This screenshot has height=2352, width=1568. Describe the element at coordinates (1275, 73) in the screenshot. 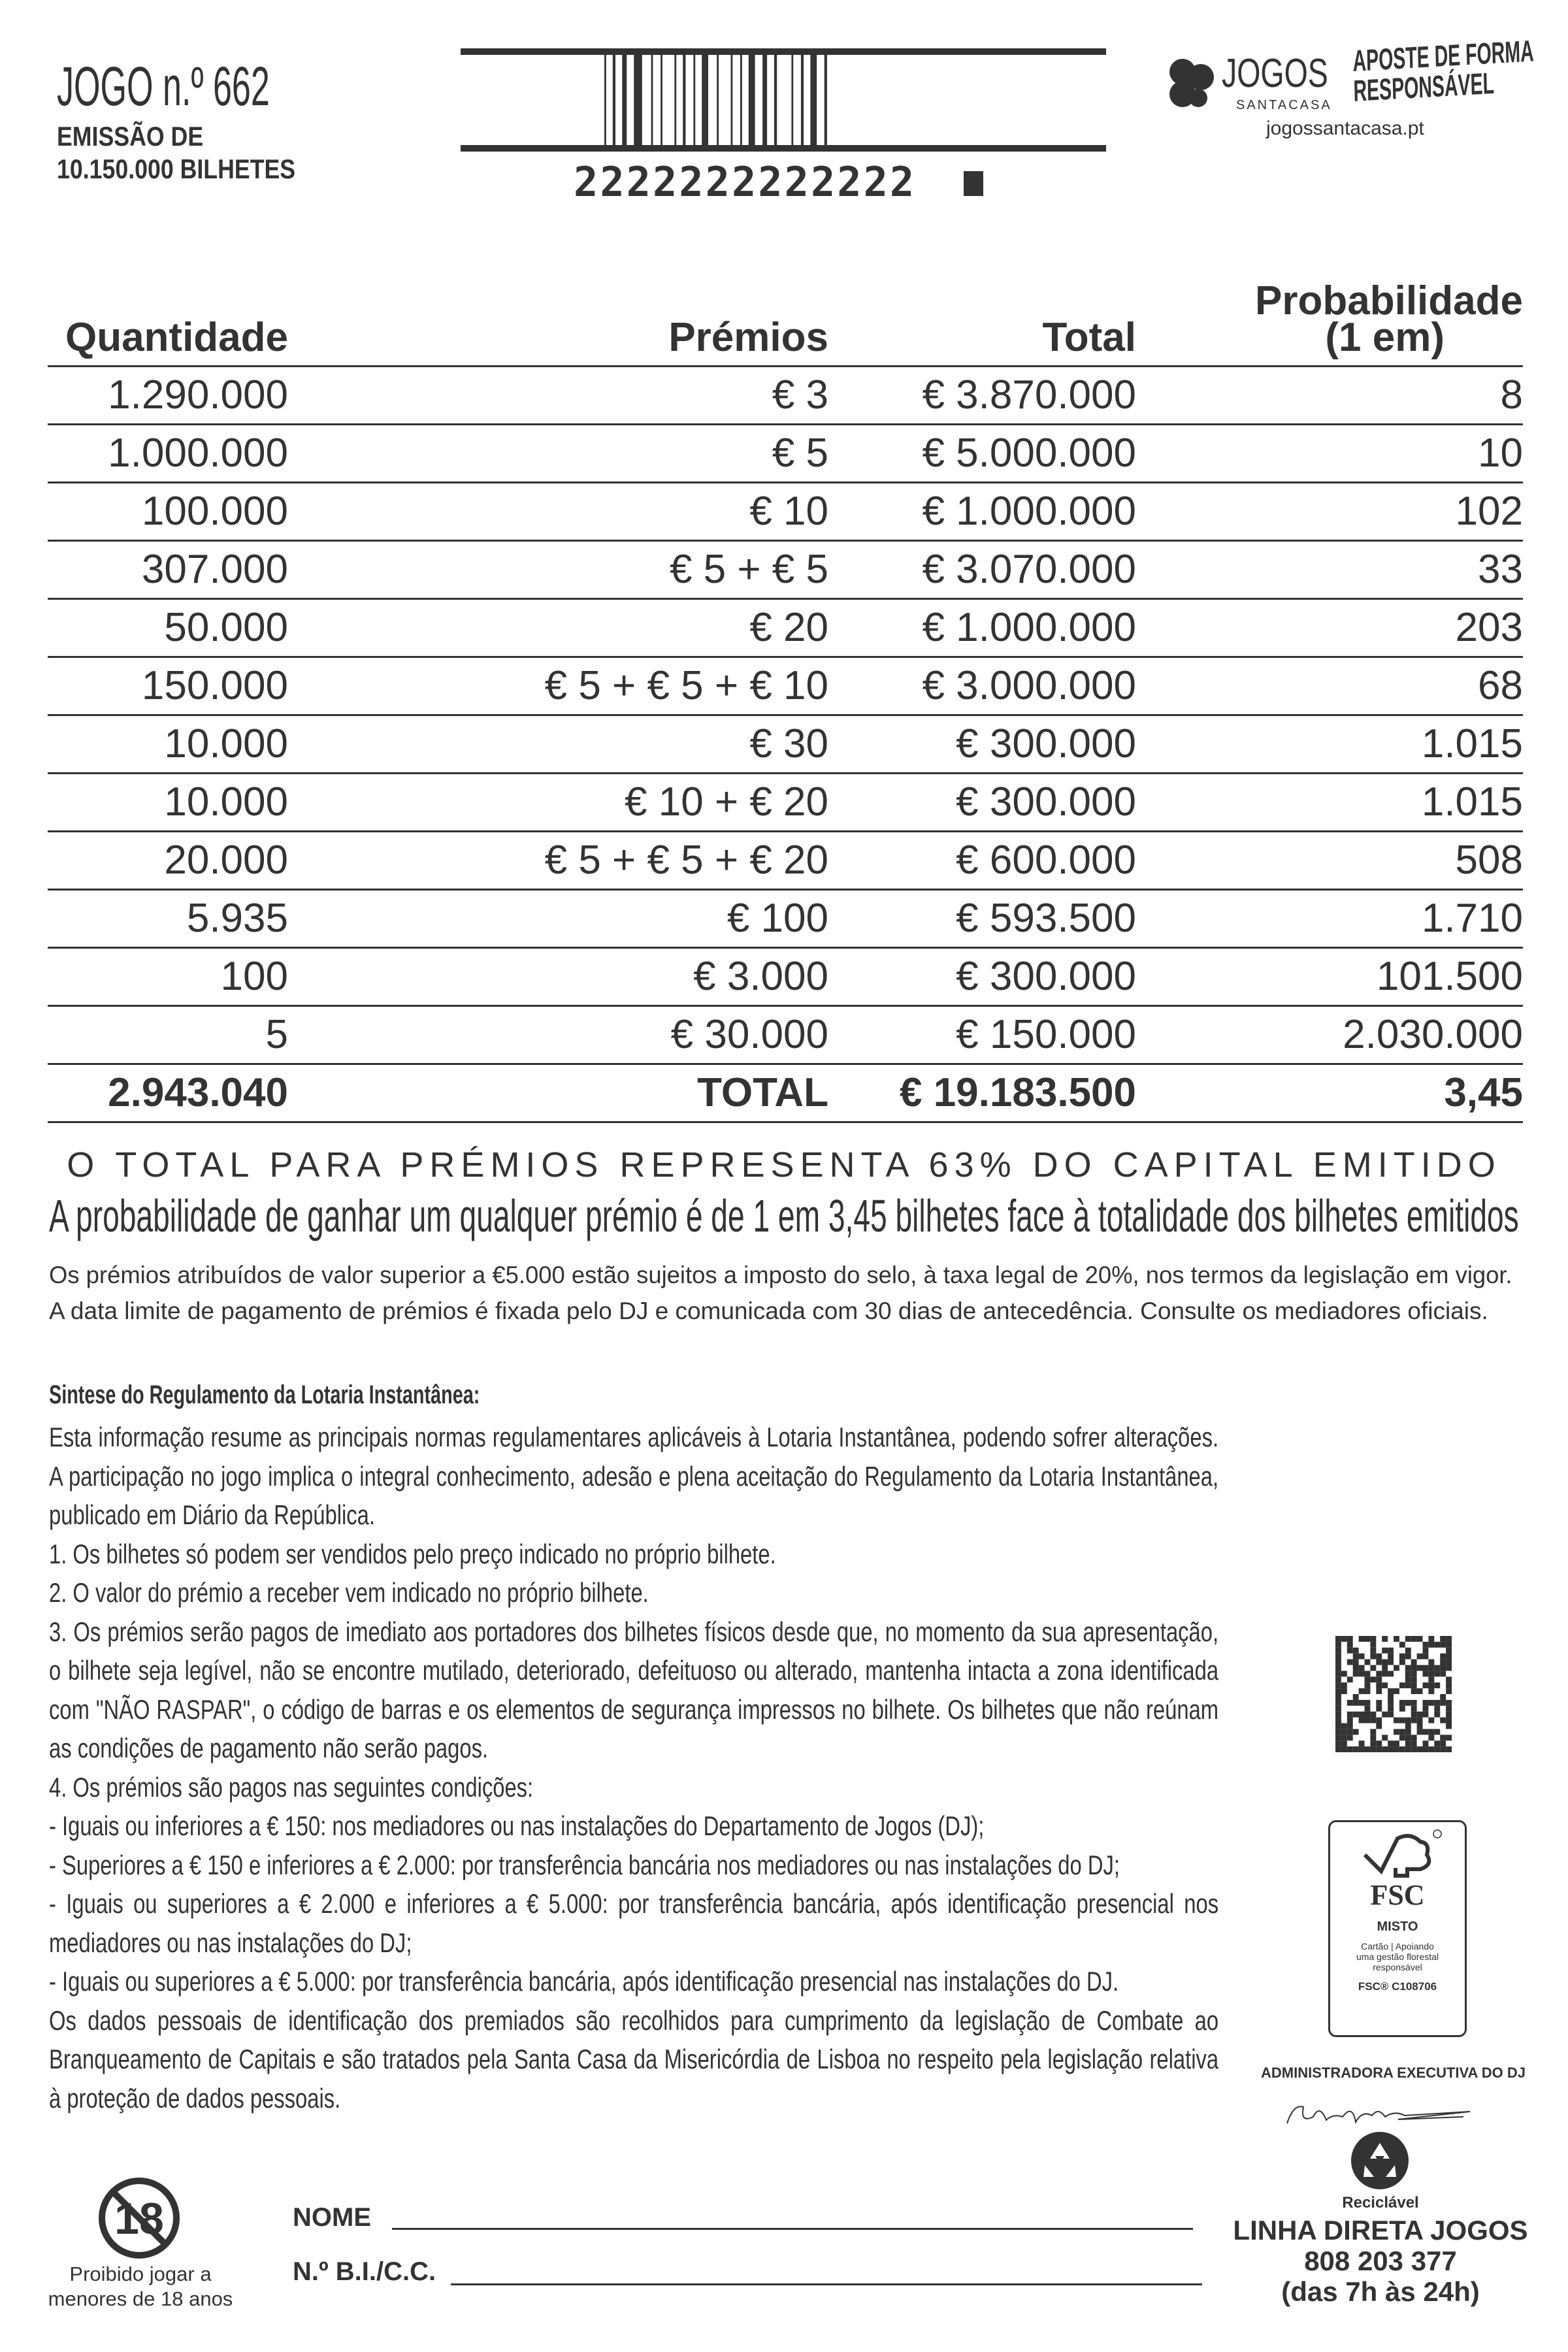

I see `logo-text: JOGOS` at that location.